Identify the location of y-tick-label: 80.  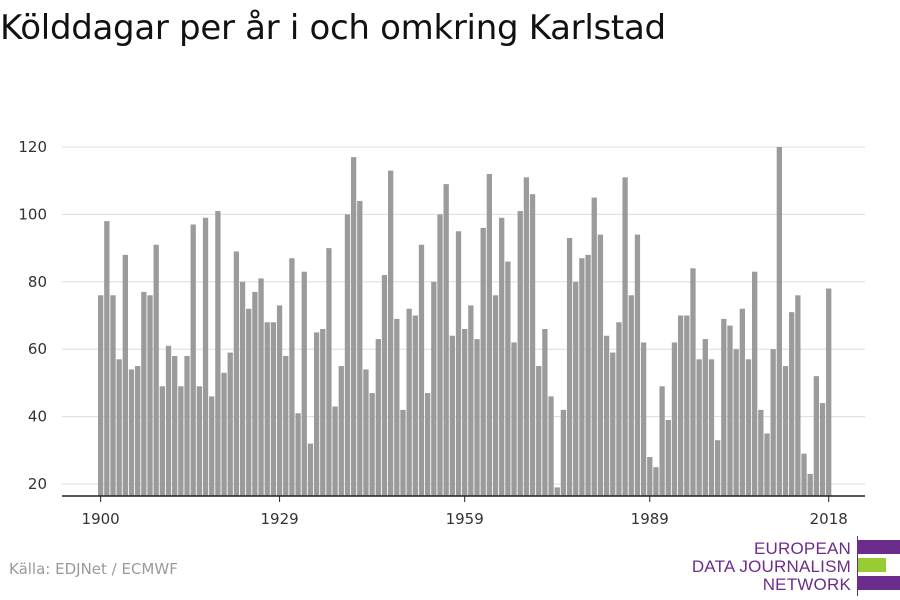
(37, 282).